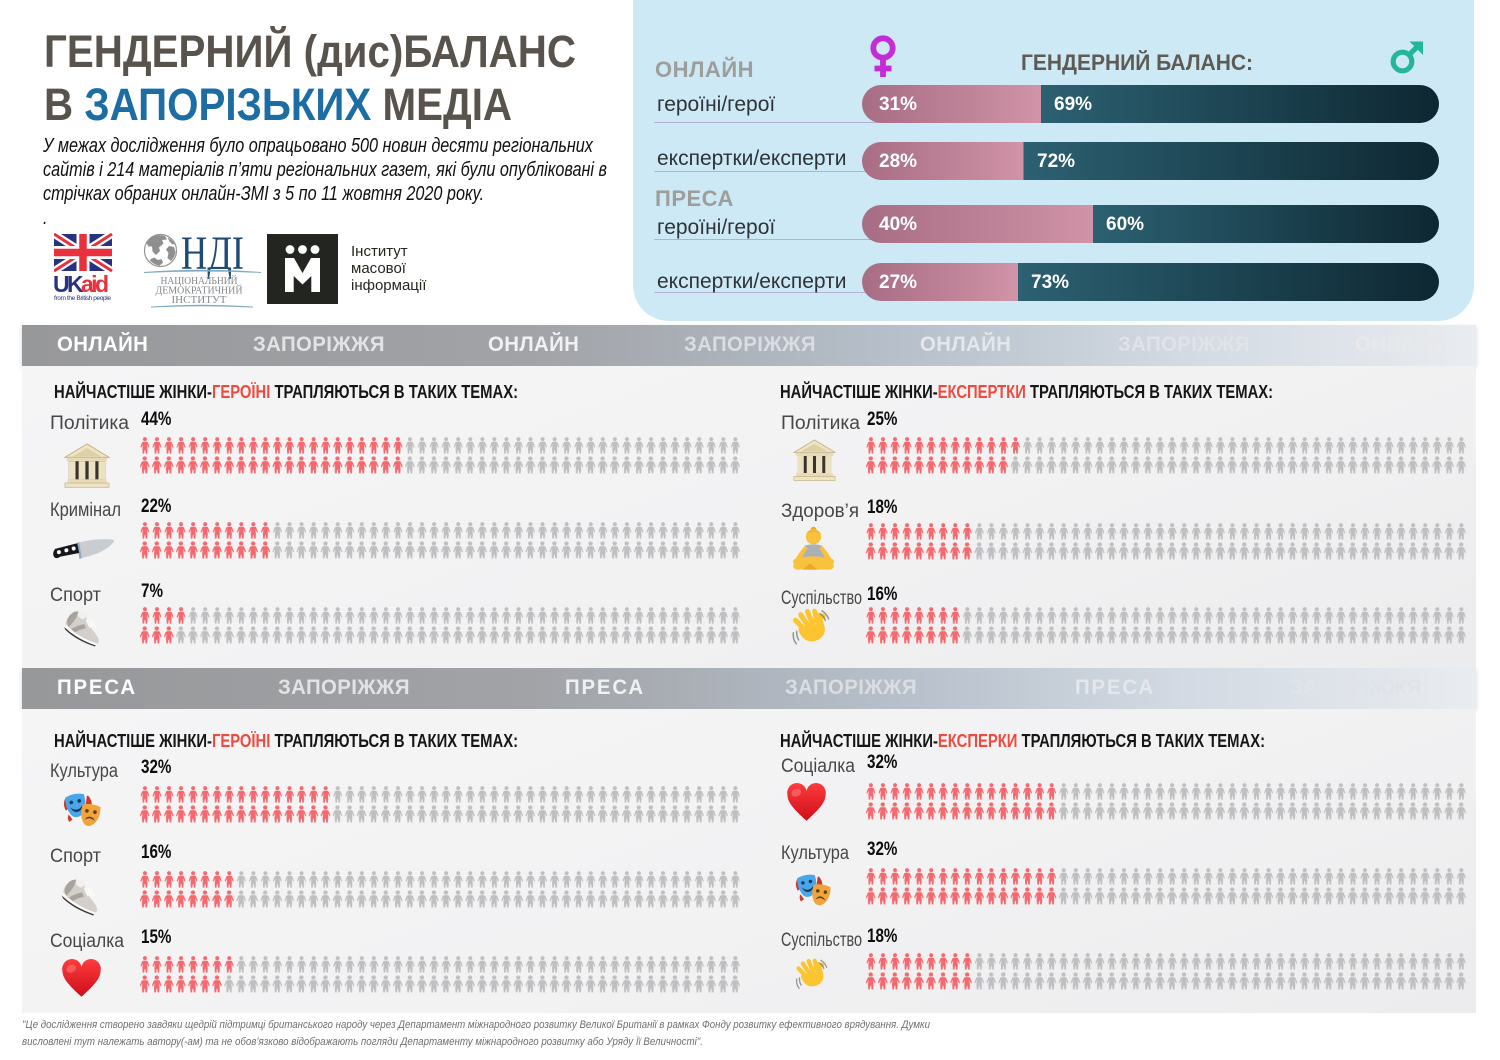  What do you see at coordinates (379, 251) in the screenshot?
I see `svg-text: Інститут` at bounding box center [379, 251].